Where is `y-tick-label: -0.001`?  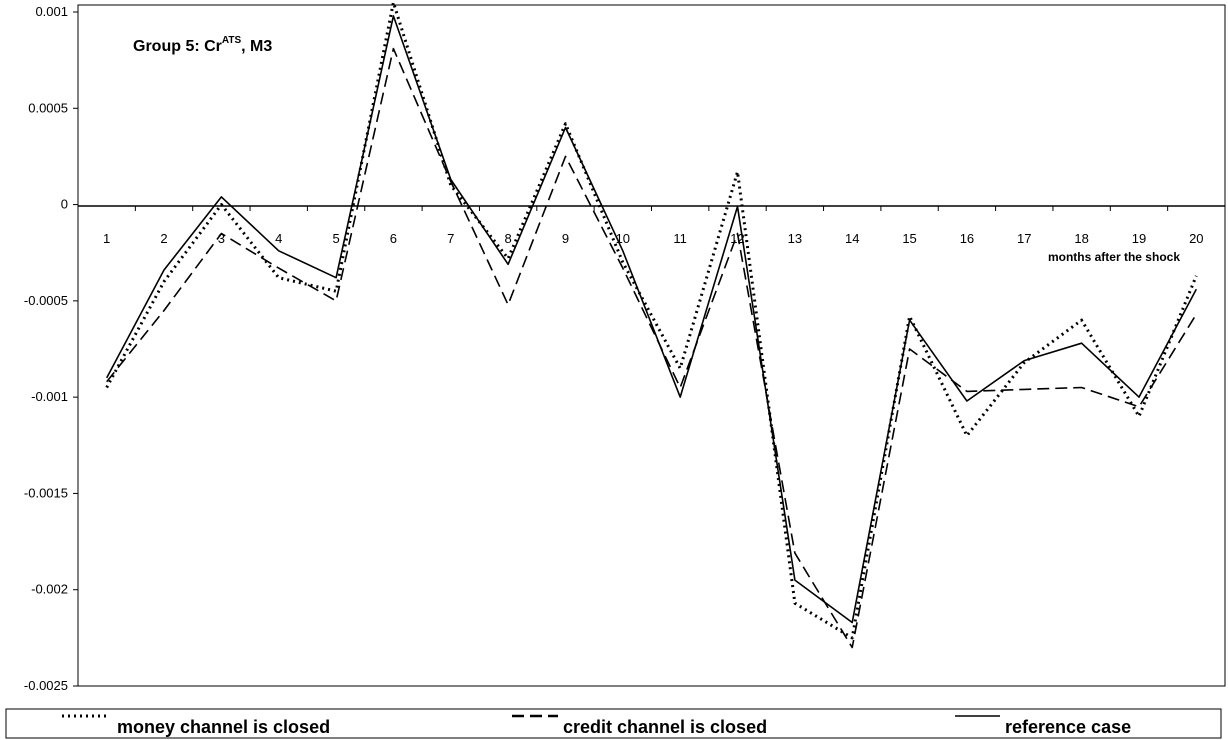 y-tick-label: -0.001 is located at coordinates (49, 396).